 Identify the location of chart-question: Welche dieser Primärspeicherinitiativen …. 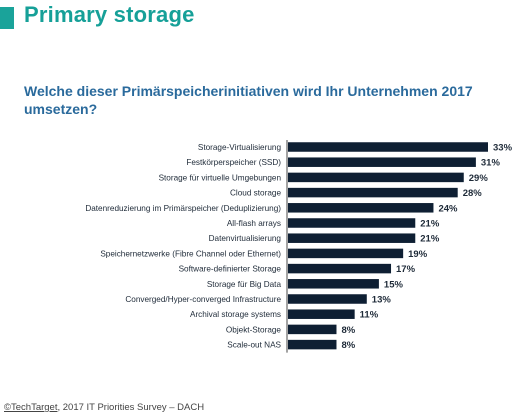
(248, 100).